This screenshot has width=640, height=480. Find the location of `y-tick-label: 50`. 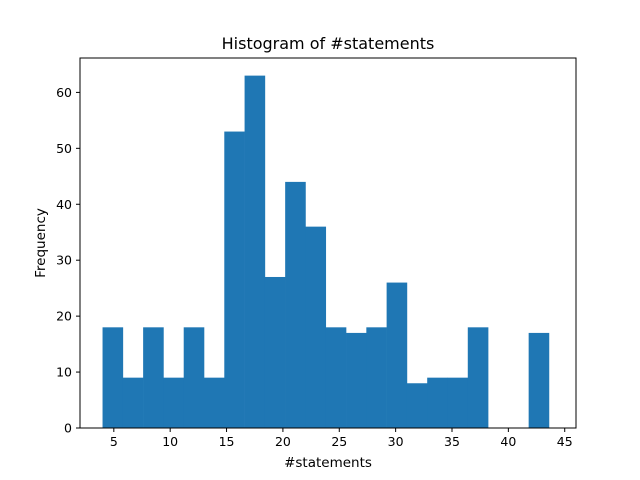

y-tick-label: 50 is located at coordinates (64, 148).